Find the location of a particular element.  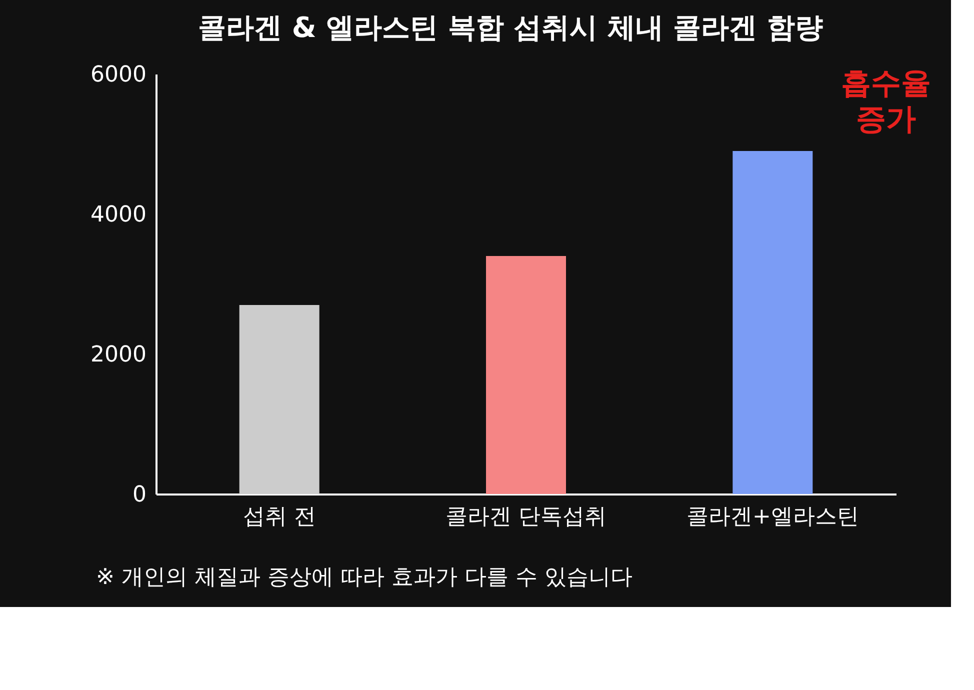

y-tick-label: 2000 is located at coordinates (118, 355).